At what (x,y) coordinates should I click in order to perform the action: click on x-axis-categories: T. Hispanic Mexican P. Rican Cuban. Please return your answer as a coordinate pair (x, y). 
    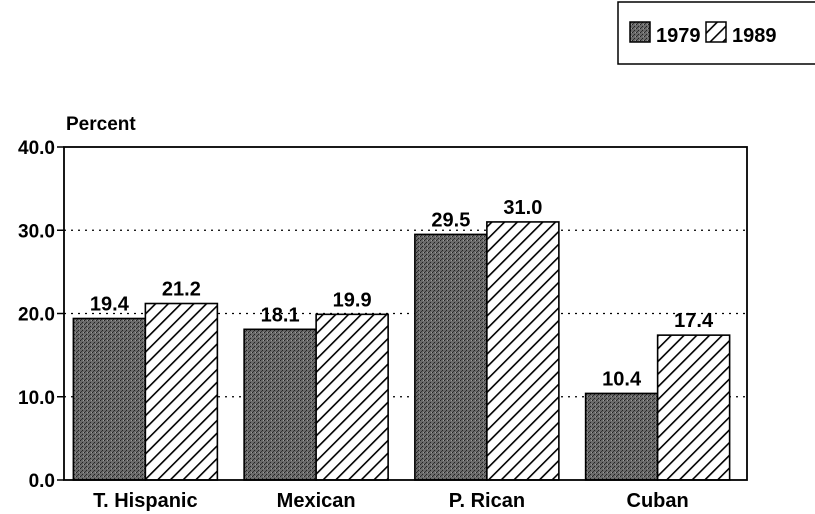
    Looking at the image, I should click on (391, 501).